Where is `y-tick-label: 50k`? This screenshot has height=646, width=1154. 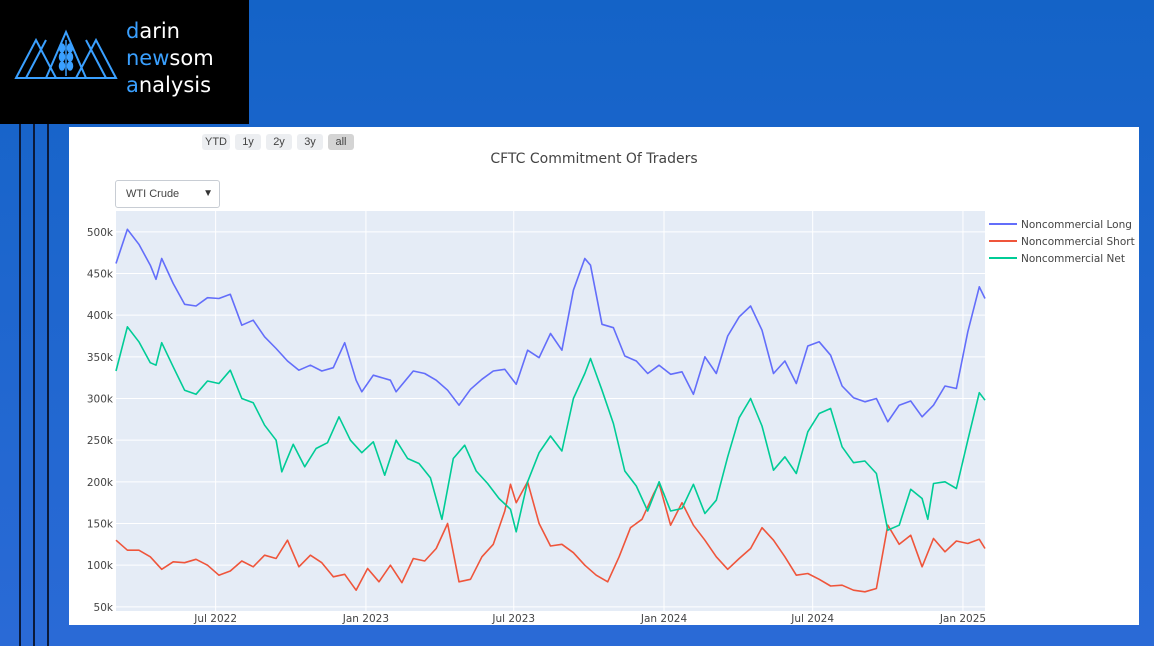
y-tick-label: 50k is located at coordinates (104, 608).